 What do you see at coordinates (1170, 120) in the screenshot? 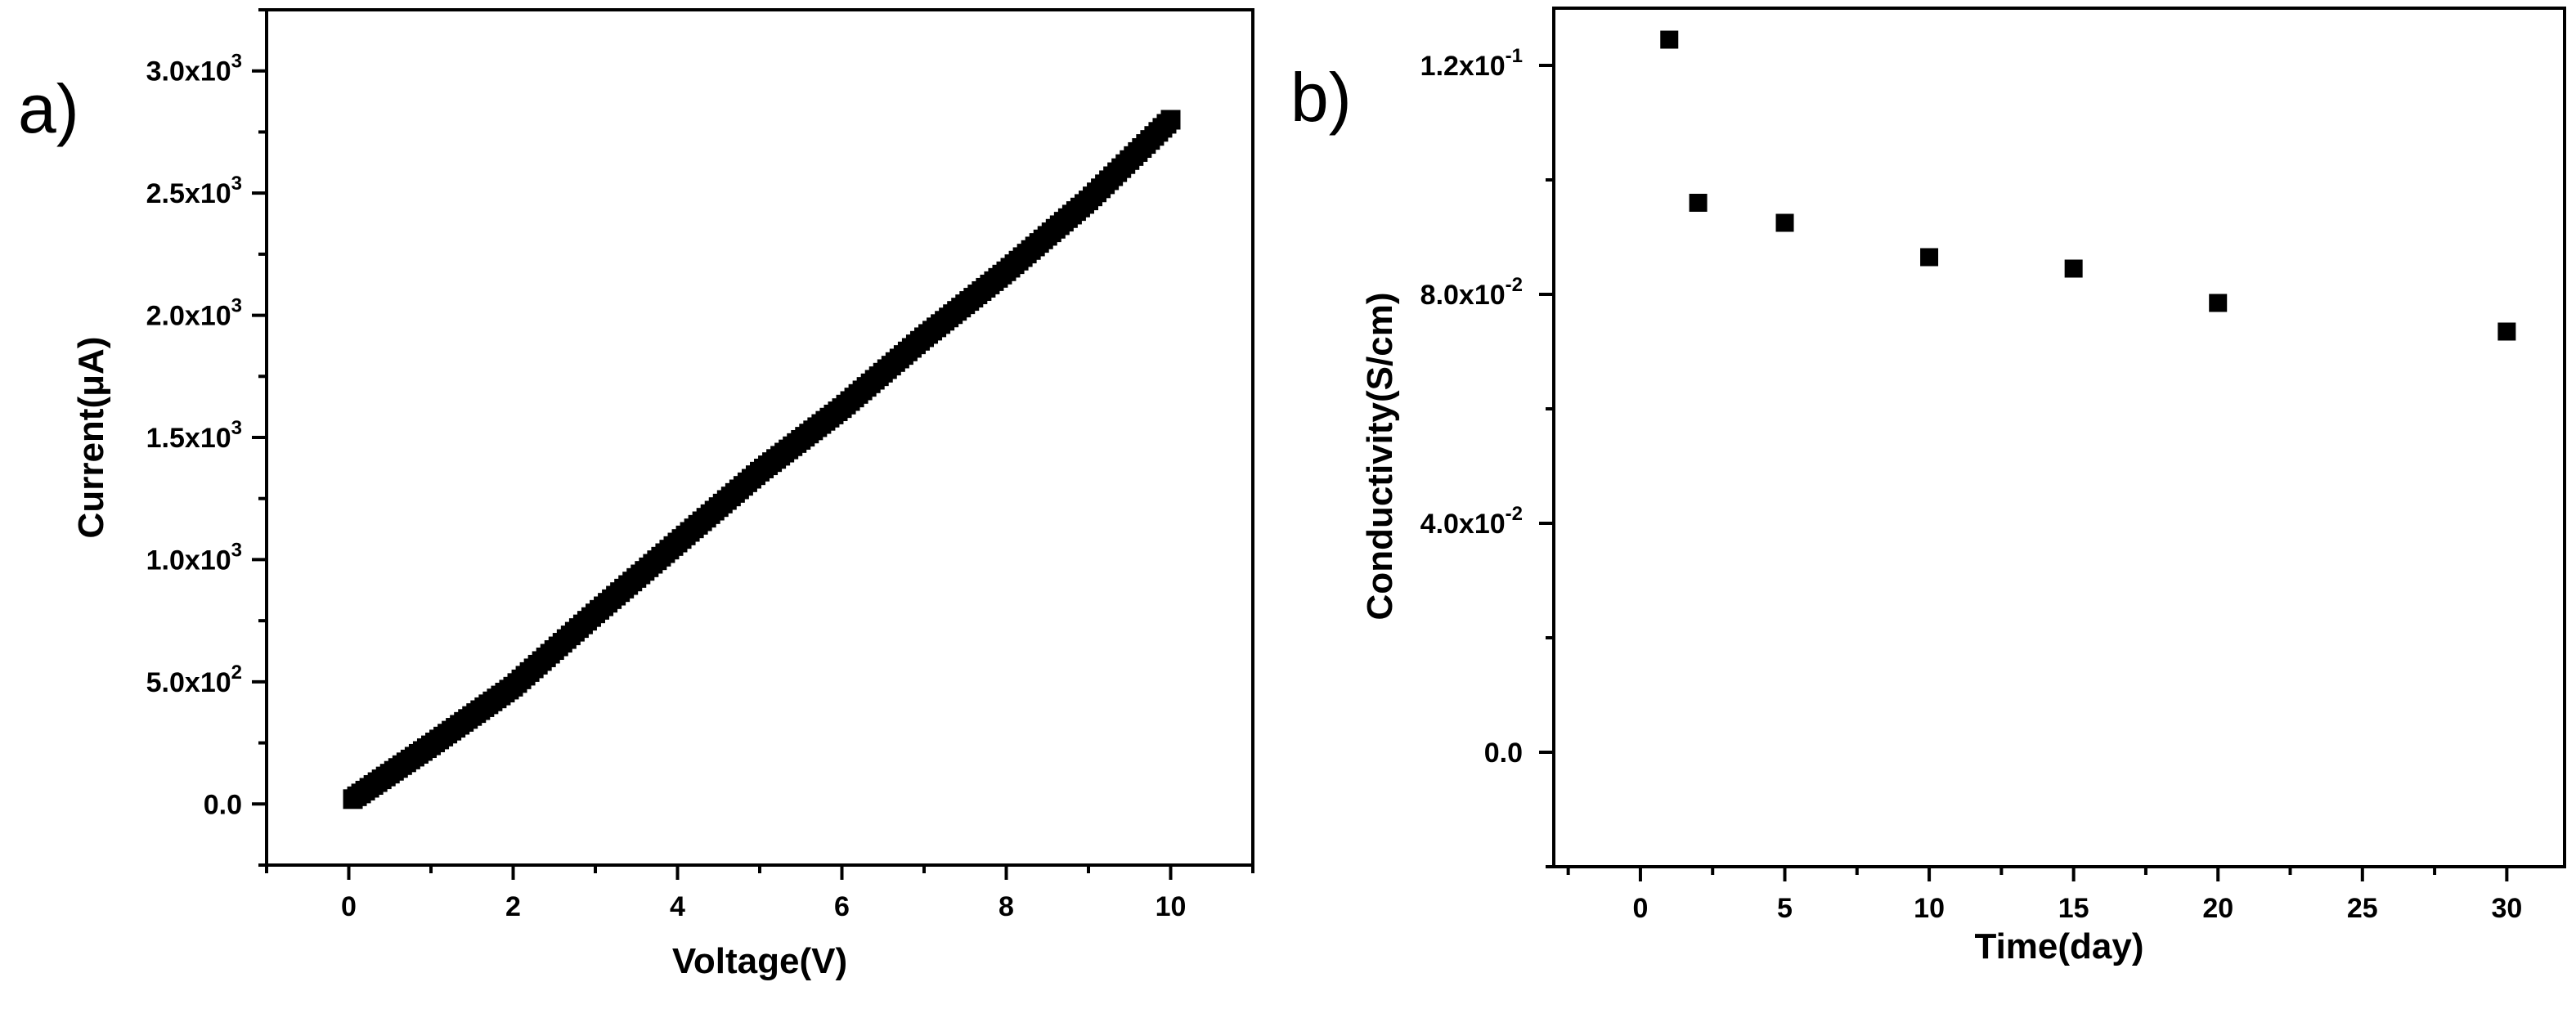
I see `panel-a-data-point` at bounding box center [1170, 120].